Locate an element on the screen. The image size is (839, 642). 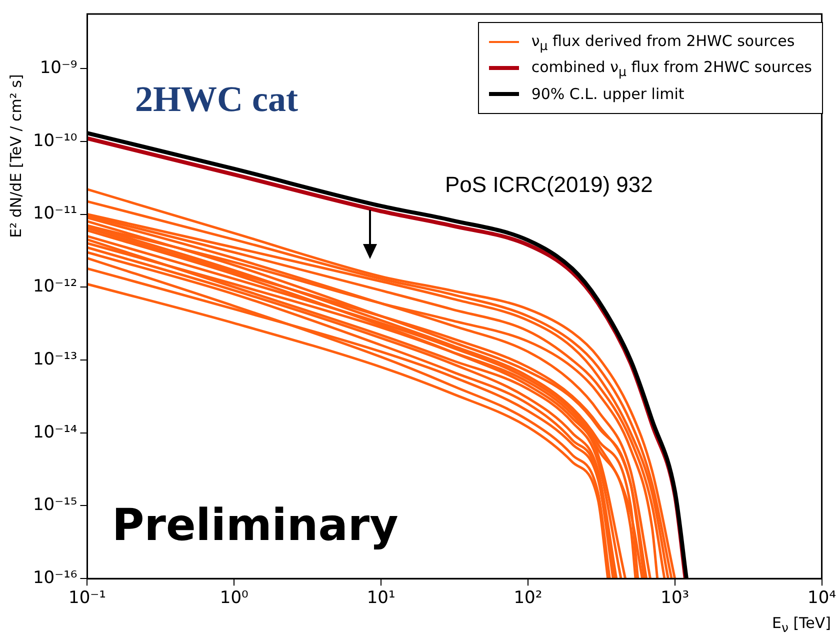
y-tick-label: 10⁻¹⁶ is located at coordinates (55, 578).